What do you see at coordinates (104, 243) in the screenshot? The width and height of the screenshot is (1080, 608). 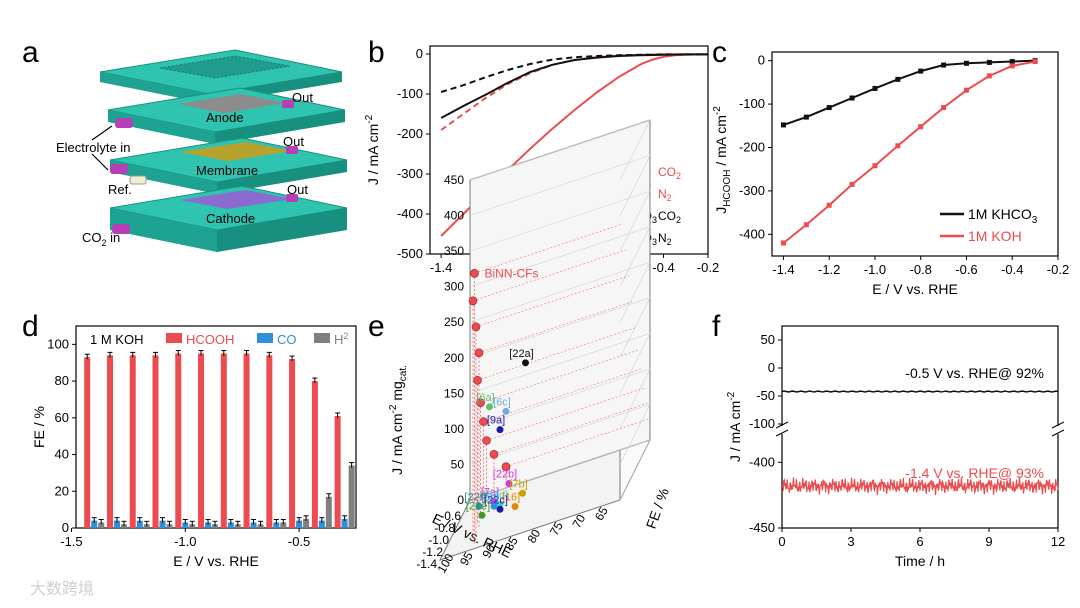 I see `co2-sub: 2` at bounding box center [104, 243].